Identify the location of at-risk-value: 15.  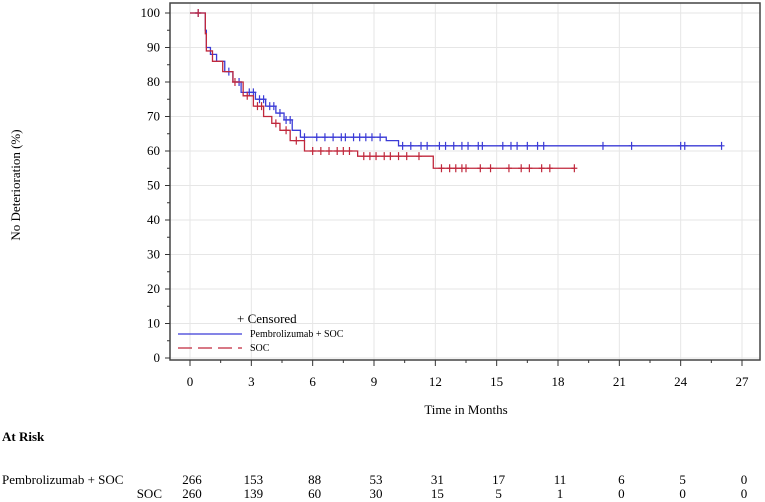
(437, 493).